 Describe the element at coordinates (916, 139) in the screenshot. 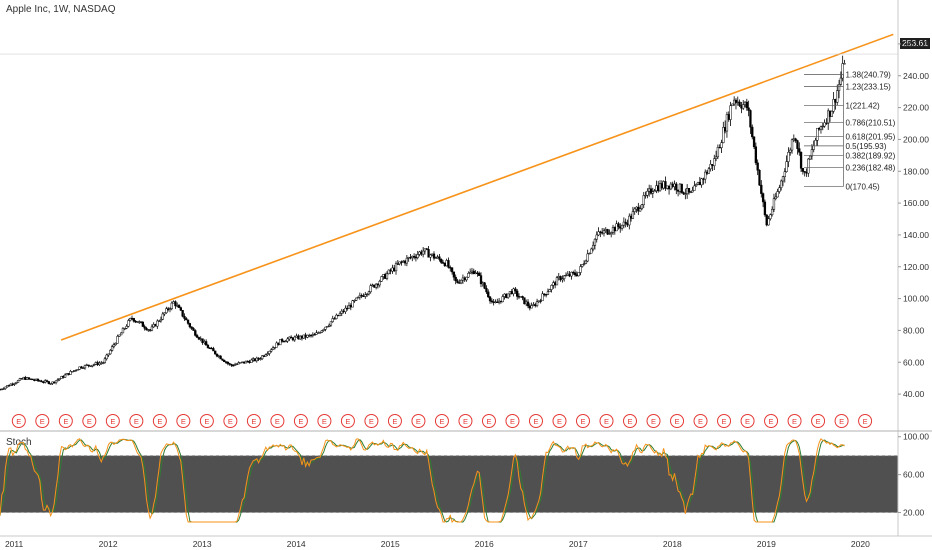

I see `y-tick-label: 200.00` at that location.